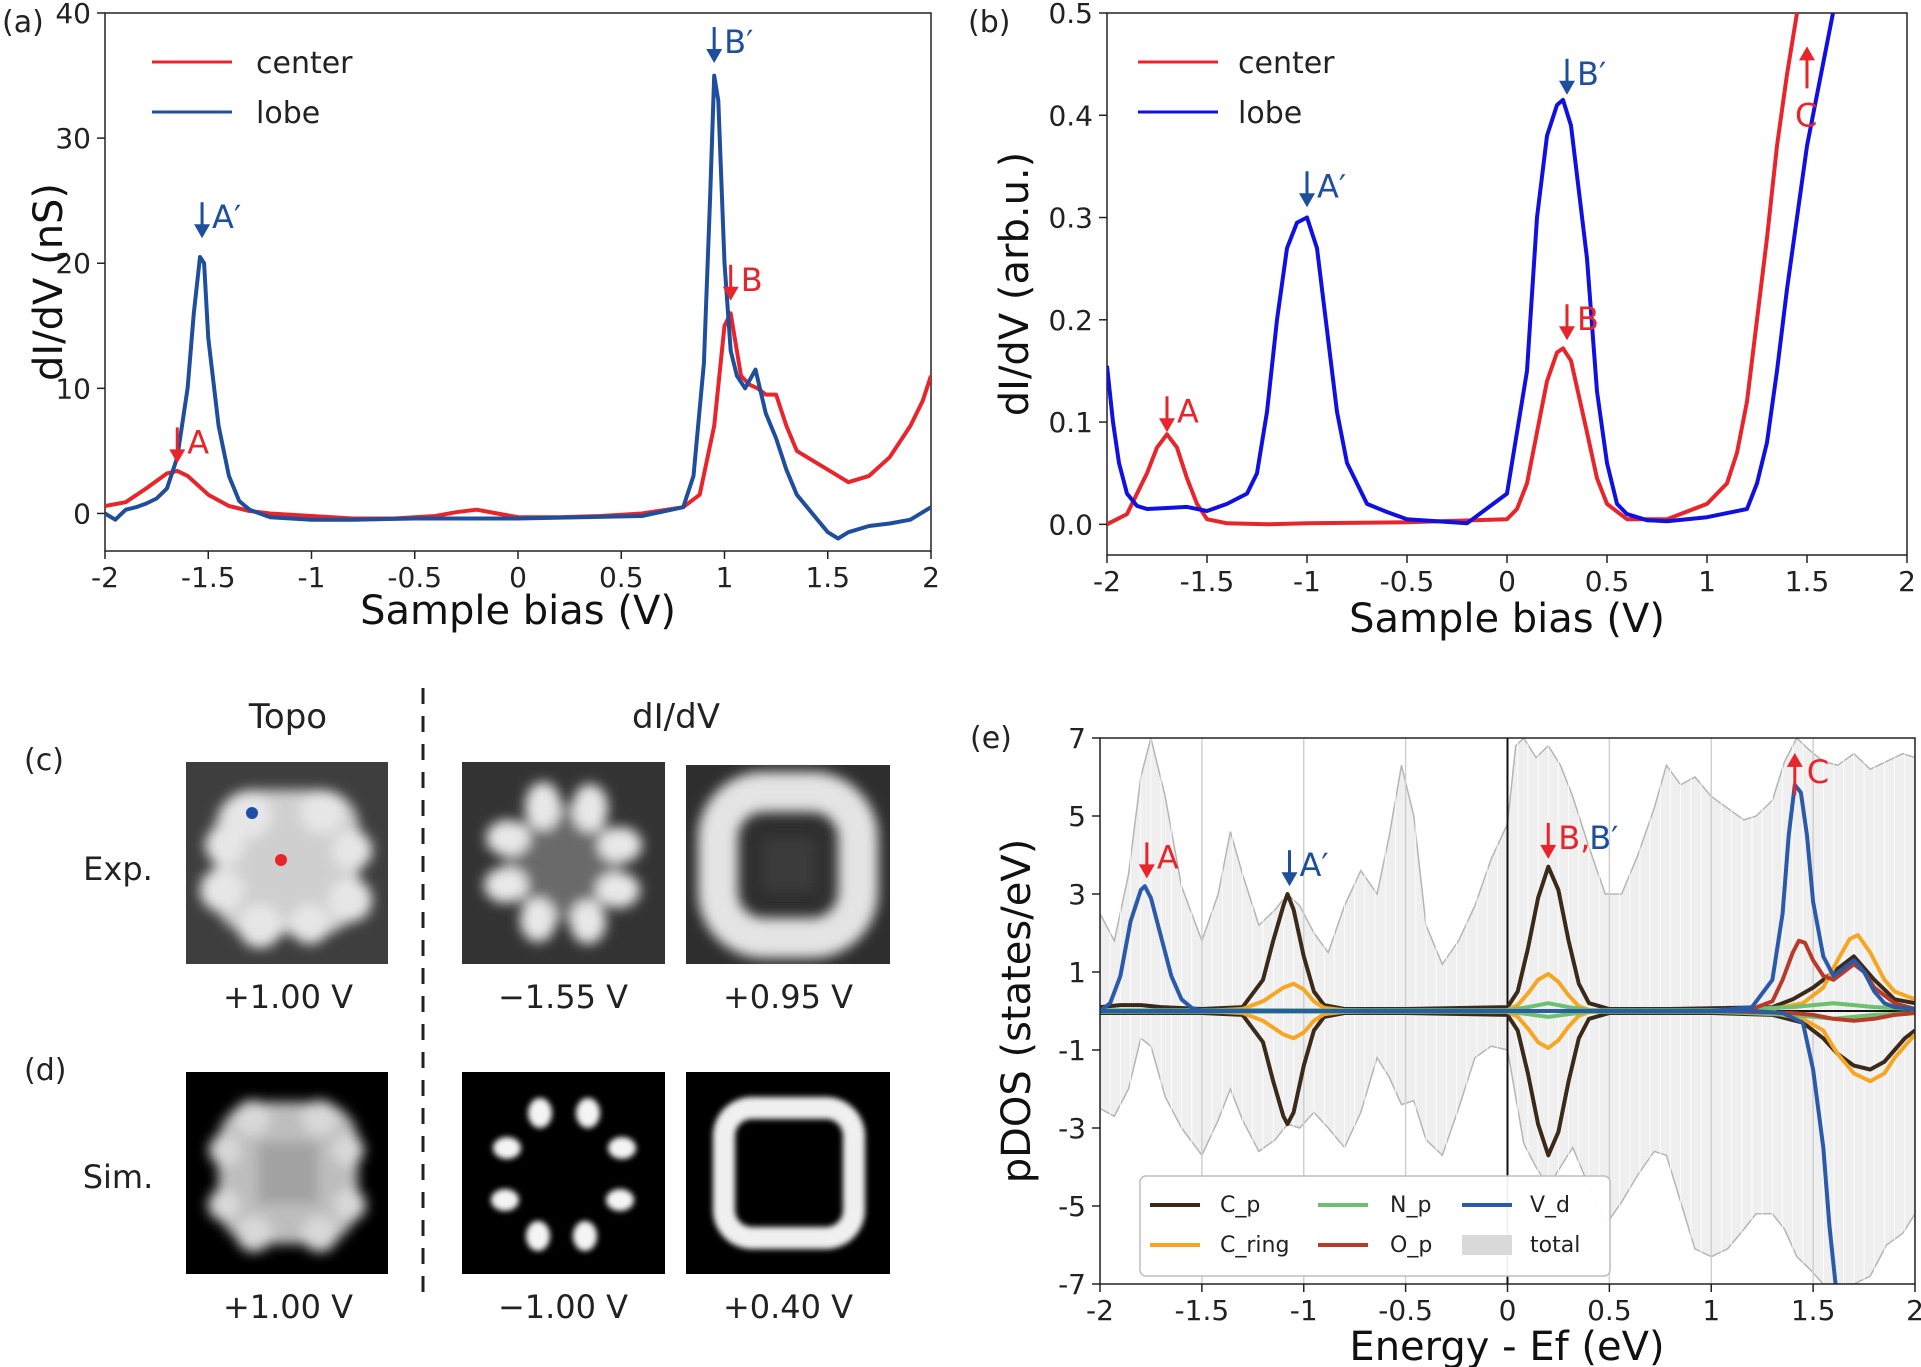 Image resolution: width=1921 pixels, height=1367 pixels. I want to click on chart-b-plot-area, so click(1471, 270).